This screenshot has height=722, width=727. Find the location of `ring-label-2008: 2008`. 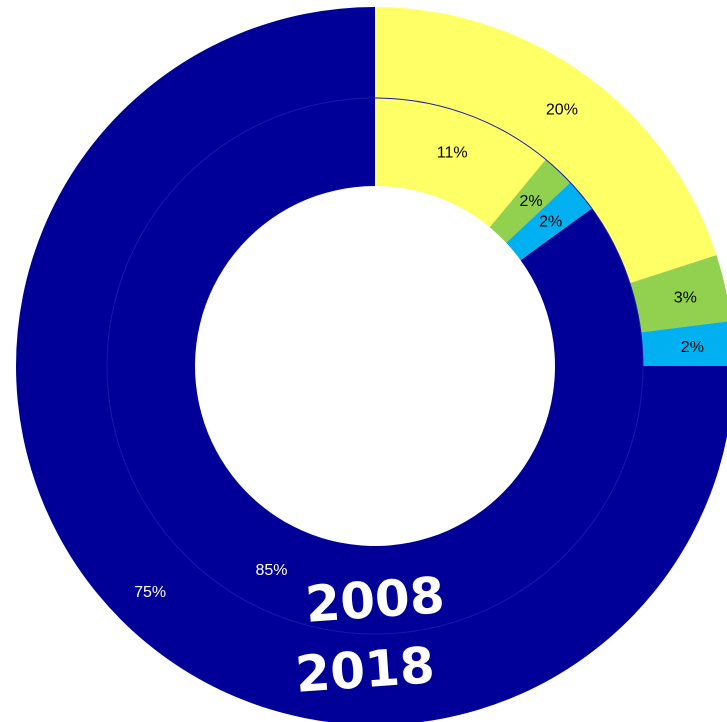

ring-label-2008: 2008 is located at coordinates (375, 600).